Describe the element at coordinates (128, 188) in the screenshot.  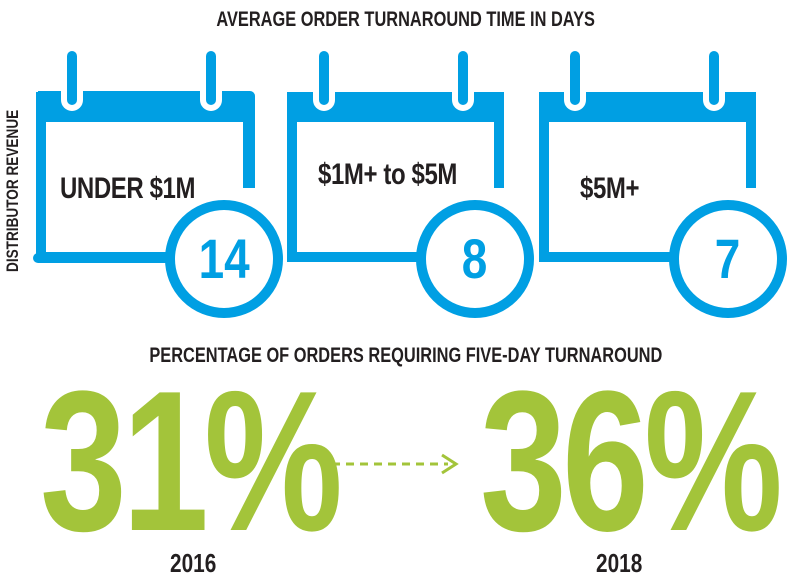
I see `revenue-tier-label: UNDER $1M` at that location.